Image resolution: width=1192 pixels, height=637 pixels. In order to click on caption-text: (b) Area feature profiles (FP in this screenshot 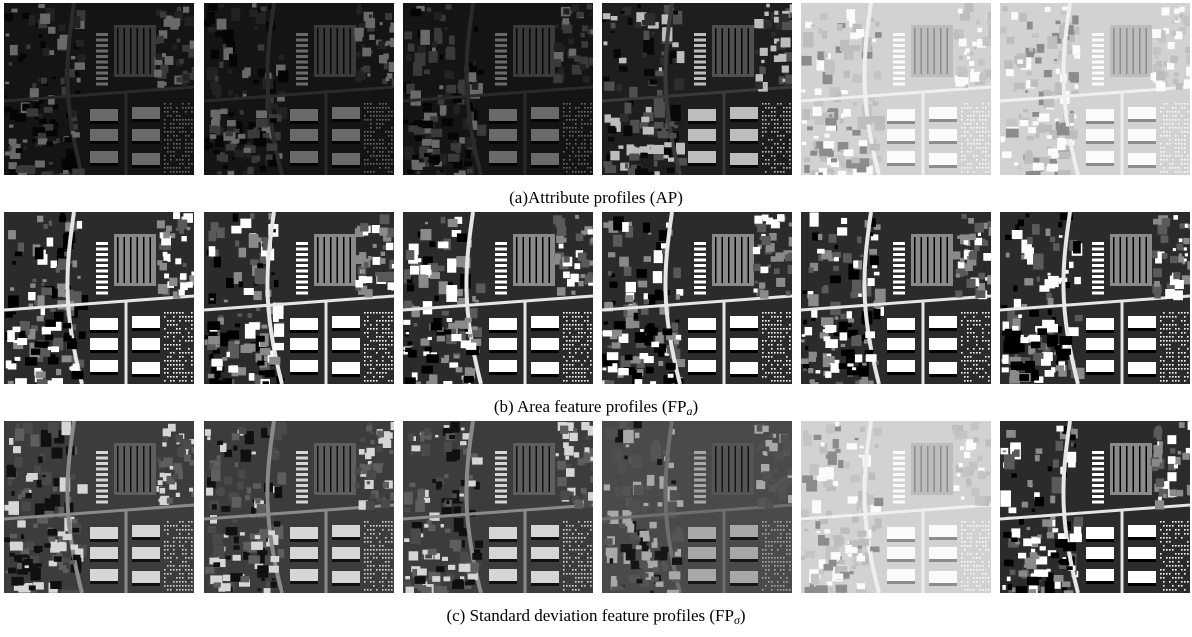, I will do `click(590, 406)`.